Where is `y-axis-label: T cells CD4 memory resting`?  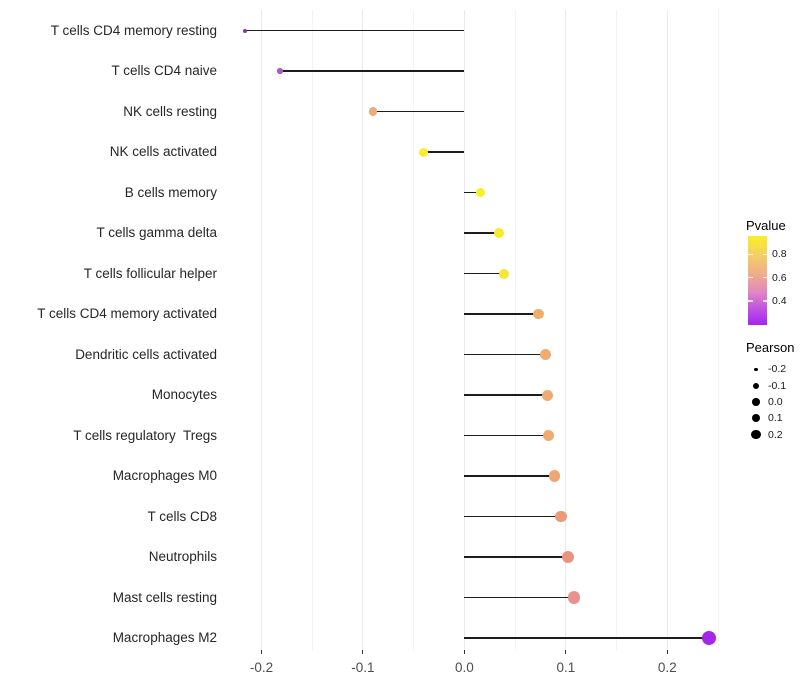 y-axis-label: T cells CD4 memory resting is located at coordinates (133, 30).